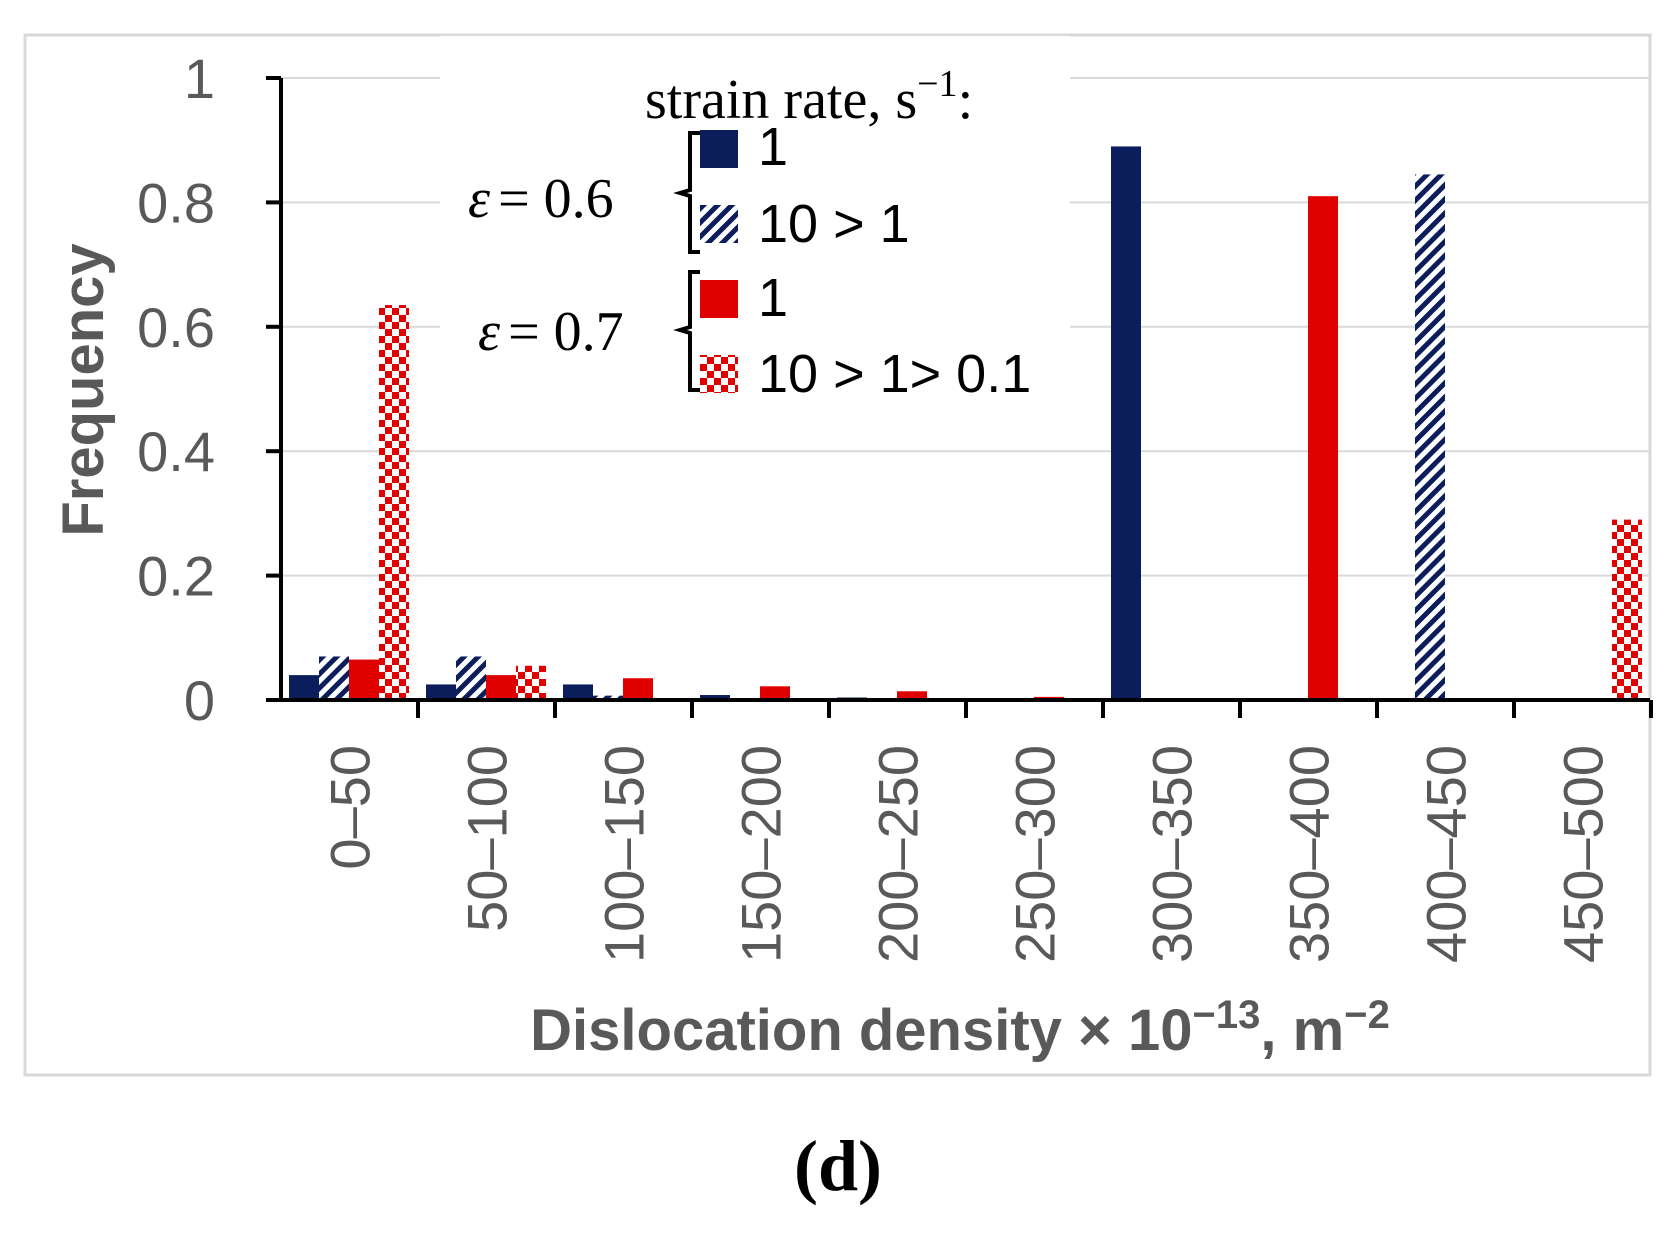 This screenshot has height=1233, width=1676. Describe the element at coordinates (176, 451) in the screenshot. I see `y-tick-label-2: 0.4` at that location.